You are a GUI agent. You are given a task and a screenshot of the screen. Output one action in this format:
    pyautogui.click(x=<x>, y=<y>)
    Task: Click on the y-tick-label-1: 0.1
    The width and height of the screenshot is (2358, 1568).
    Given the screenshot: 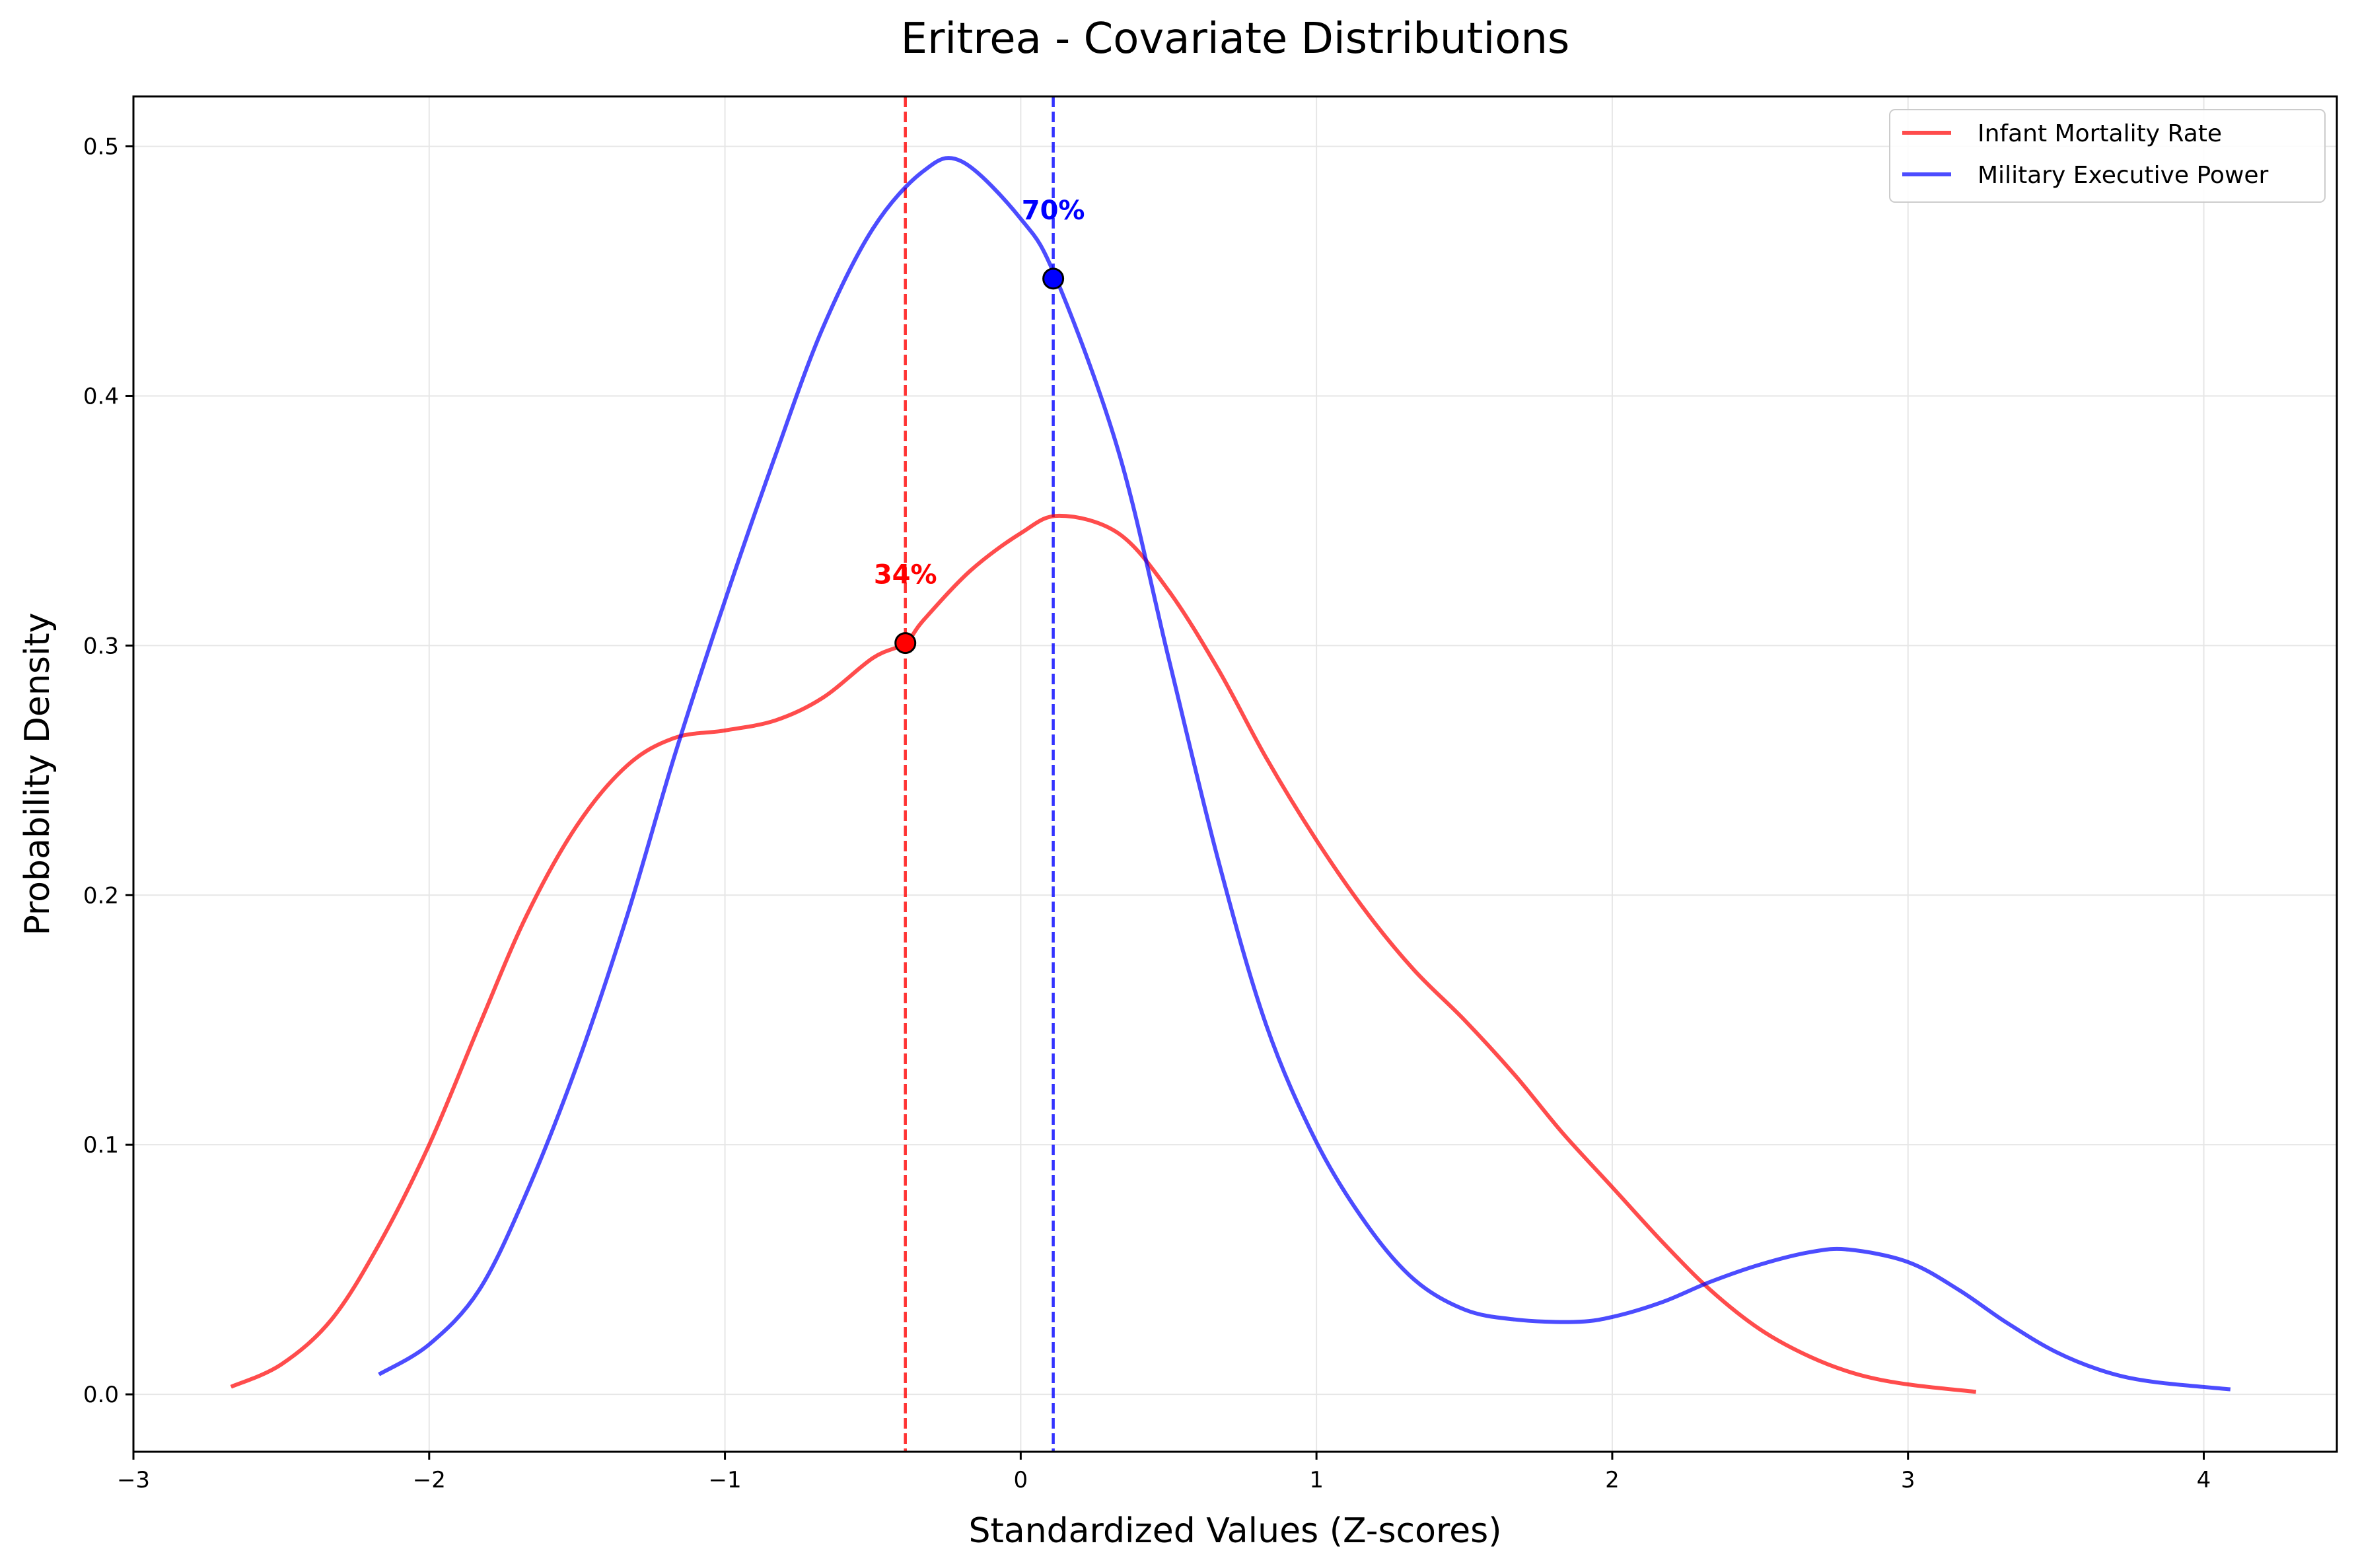 What is the action you would take?
    pyautogui.click(x=101, y=1145)
    